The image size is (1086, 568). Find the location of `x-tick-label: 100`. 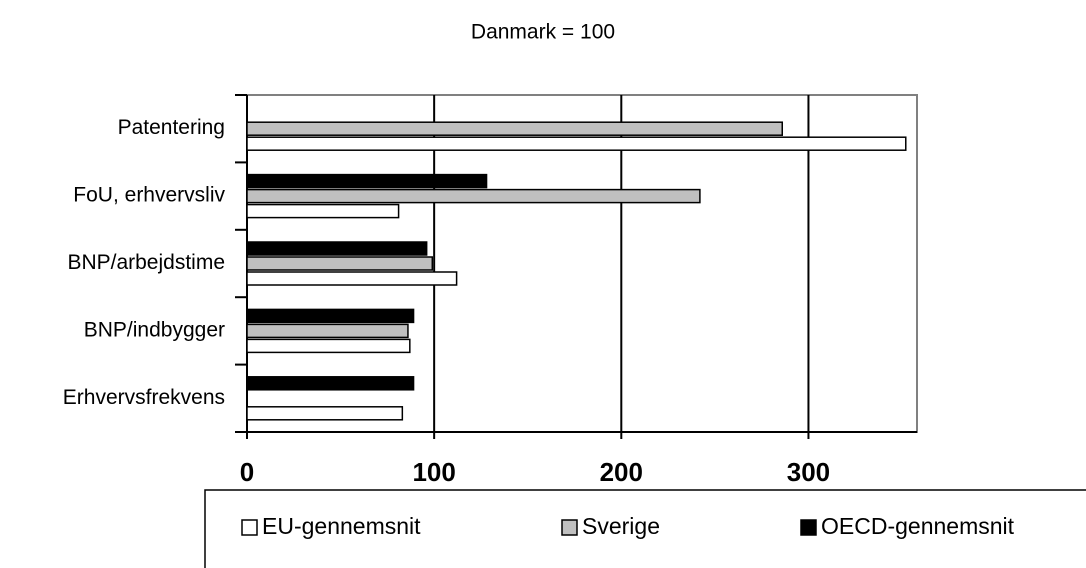

x-tick-label: 100 is located at coordinates (433, 472).